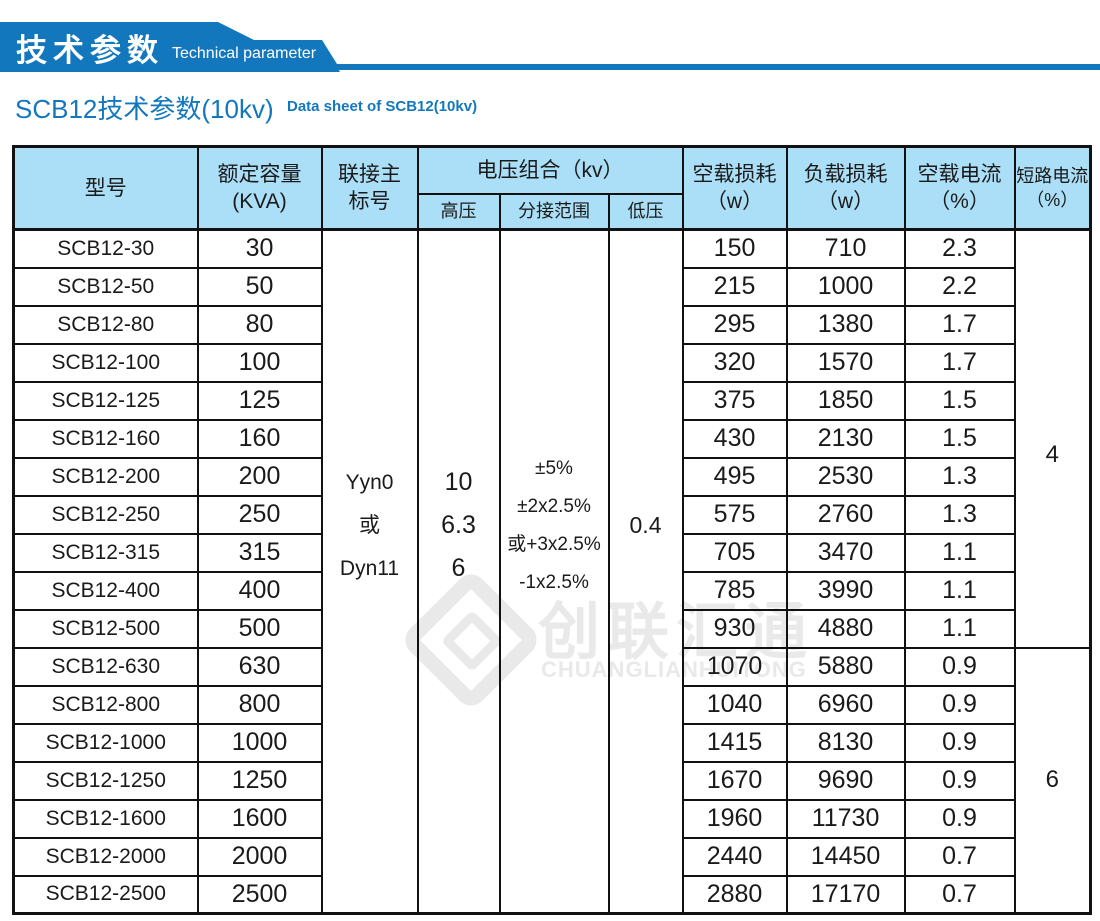 The image size is (1100, 921). Describe the element at coordinates (551, 590) in the screenshot. I see `table-row: SCB12-400 400 785 3990 1.1` at that location.